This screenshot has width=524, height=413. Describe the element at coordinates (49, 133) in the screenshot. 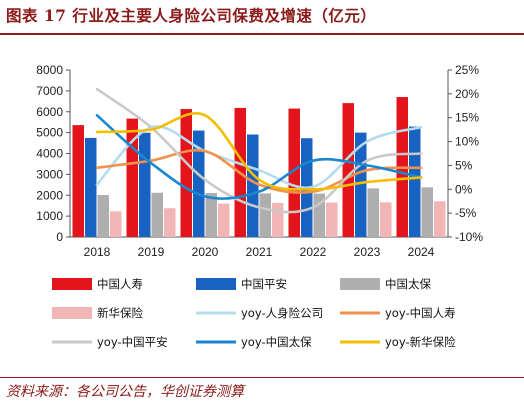

I see `y-tick-label: 5000` at that location.